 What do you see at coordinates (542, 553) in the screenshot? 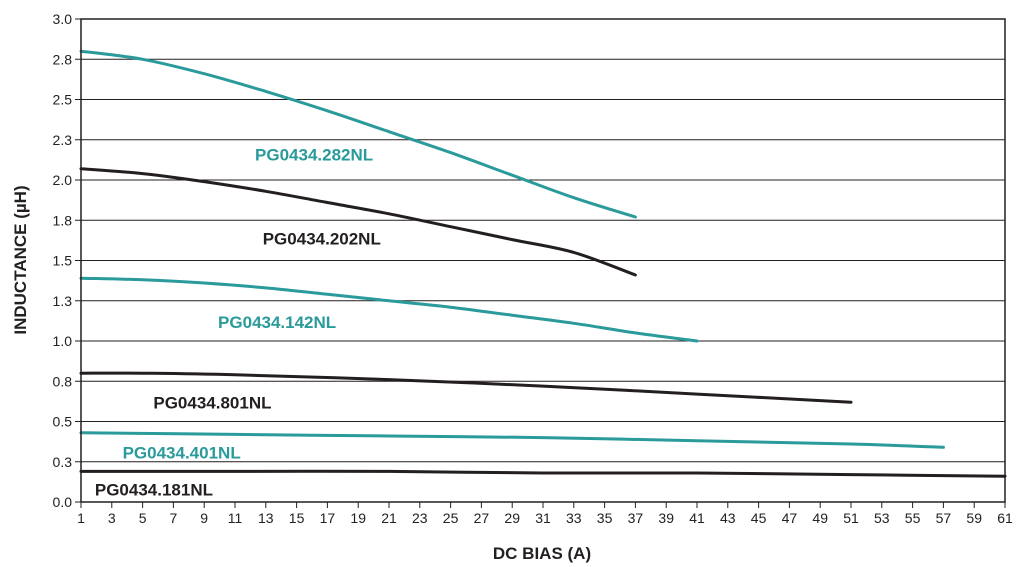
I see `x-axis-title: DC BIAS (A)` at bounding box center [542, 553].